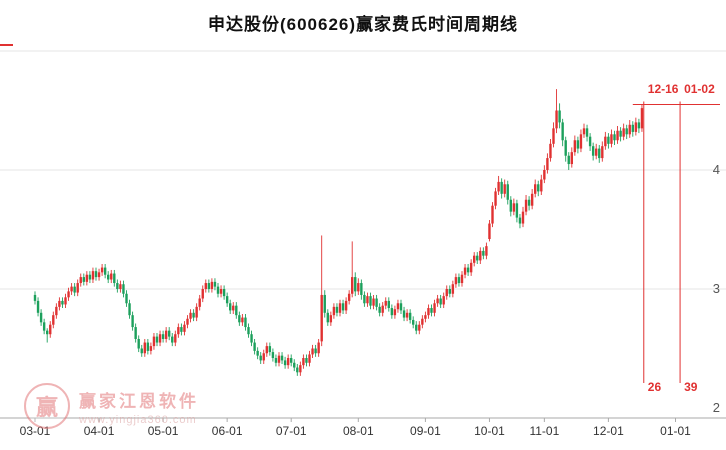 The width and height of the screenshot is (726, 450). What do you see at coordinates (716, 169) in the screenshot?
I see `y-tick-label: 4` at bounding box center [716, 169].